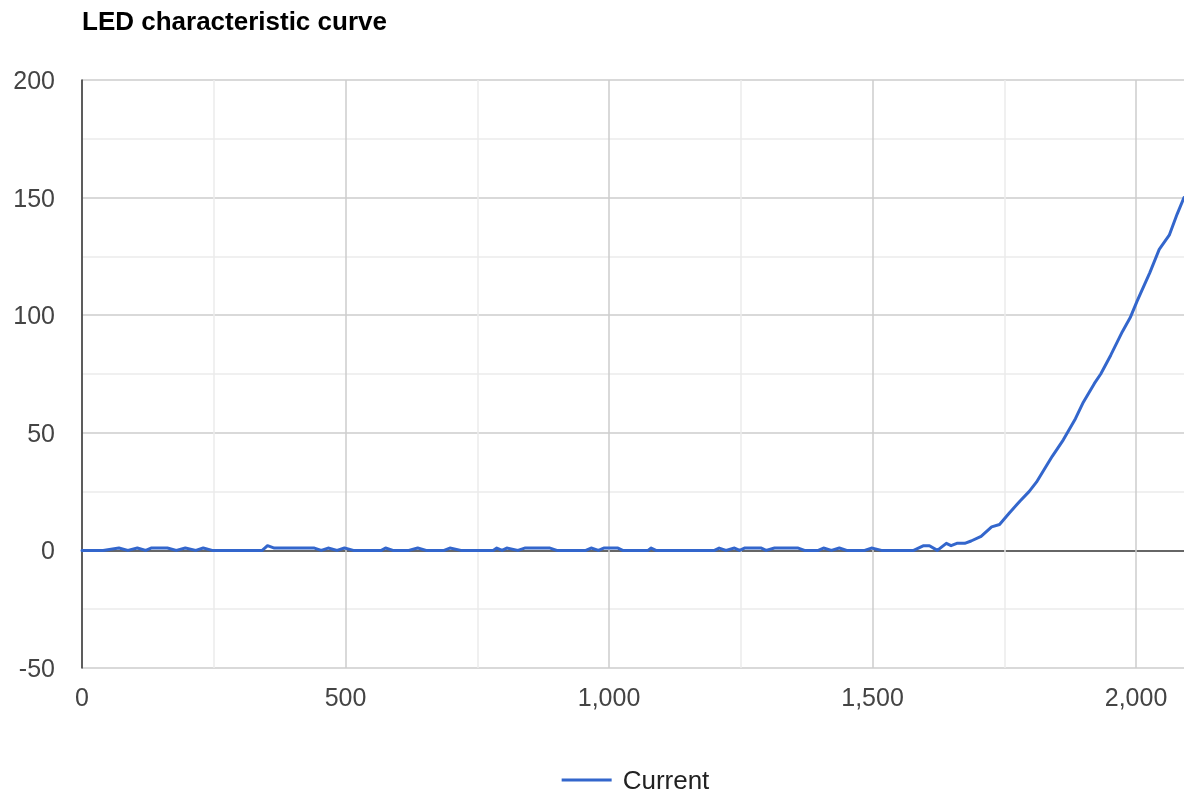 The image size is (1184, 793). What do you see at coordinates (34, 315) in the screenshot?
I see `y-tick-label: 100` at bounding box center [34, 315].